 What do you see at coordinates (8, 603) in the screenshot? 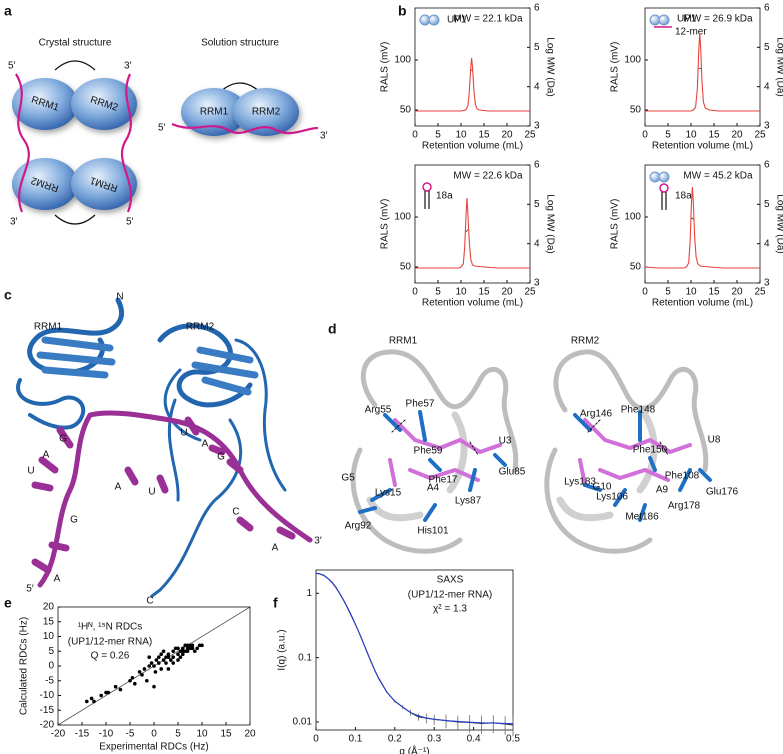
I see `panel-label: e` at bounding box center [8, 603].